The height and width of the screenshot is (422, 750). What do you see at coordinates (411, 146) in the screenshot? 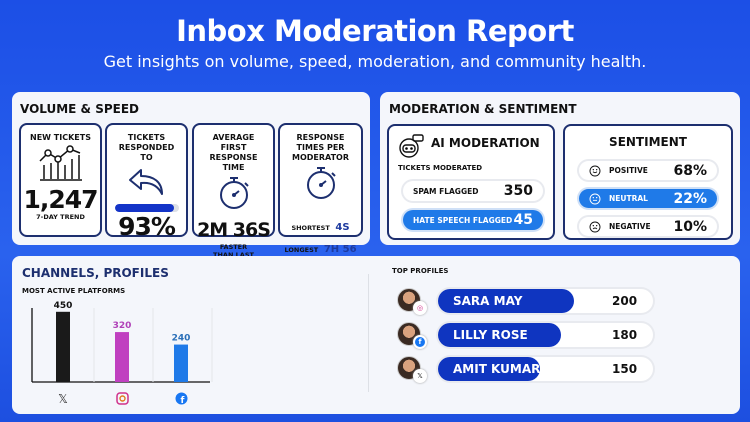
I see `robot-icon` at bounding box center [411, 146].